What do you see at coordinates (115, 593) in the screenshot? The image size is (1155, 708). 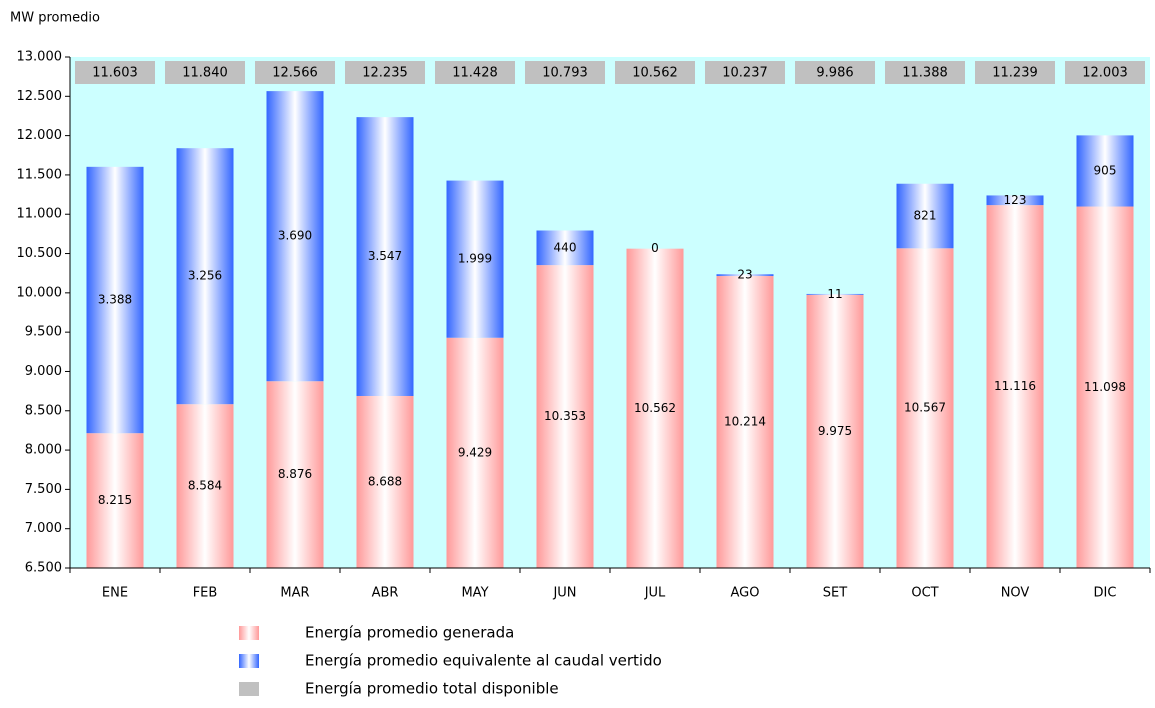 I see `x-tick-label: ENE` at bounding box center [115, 593].